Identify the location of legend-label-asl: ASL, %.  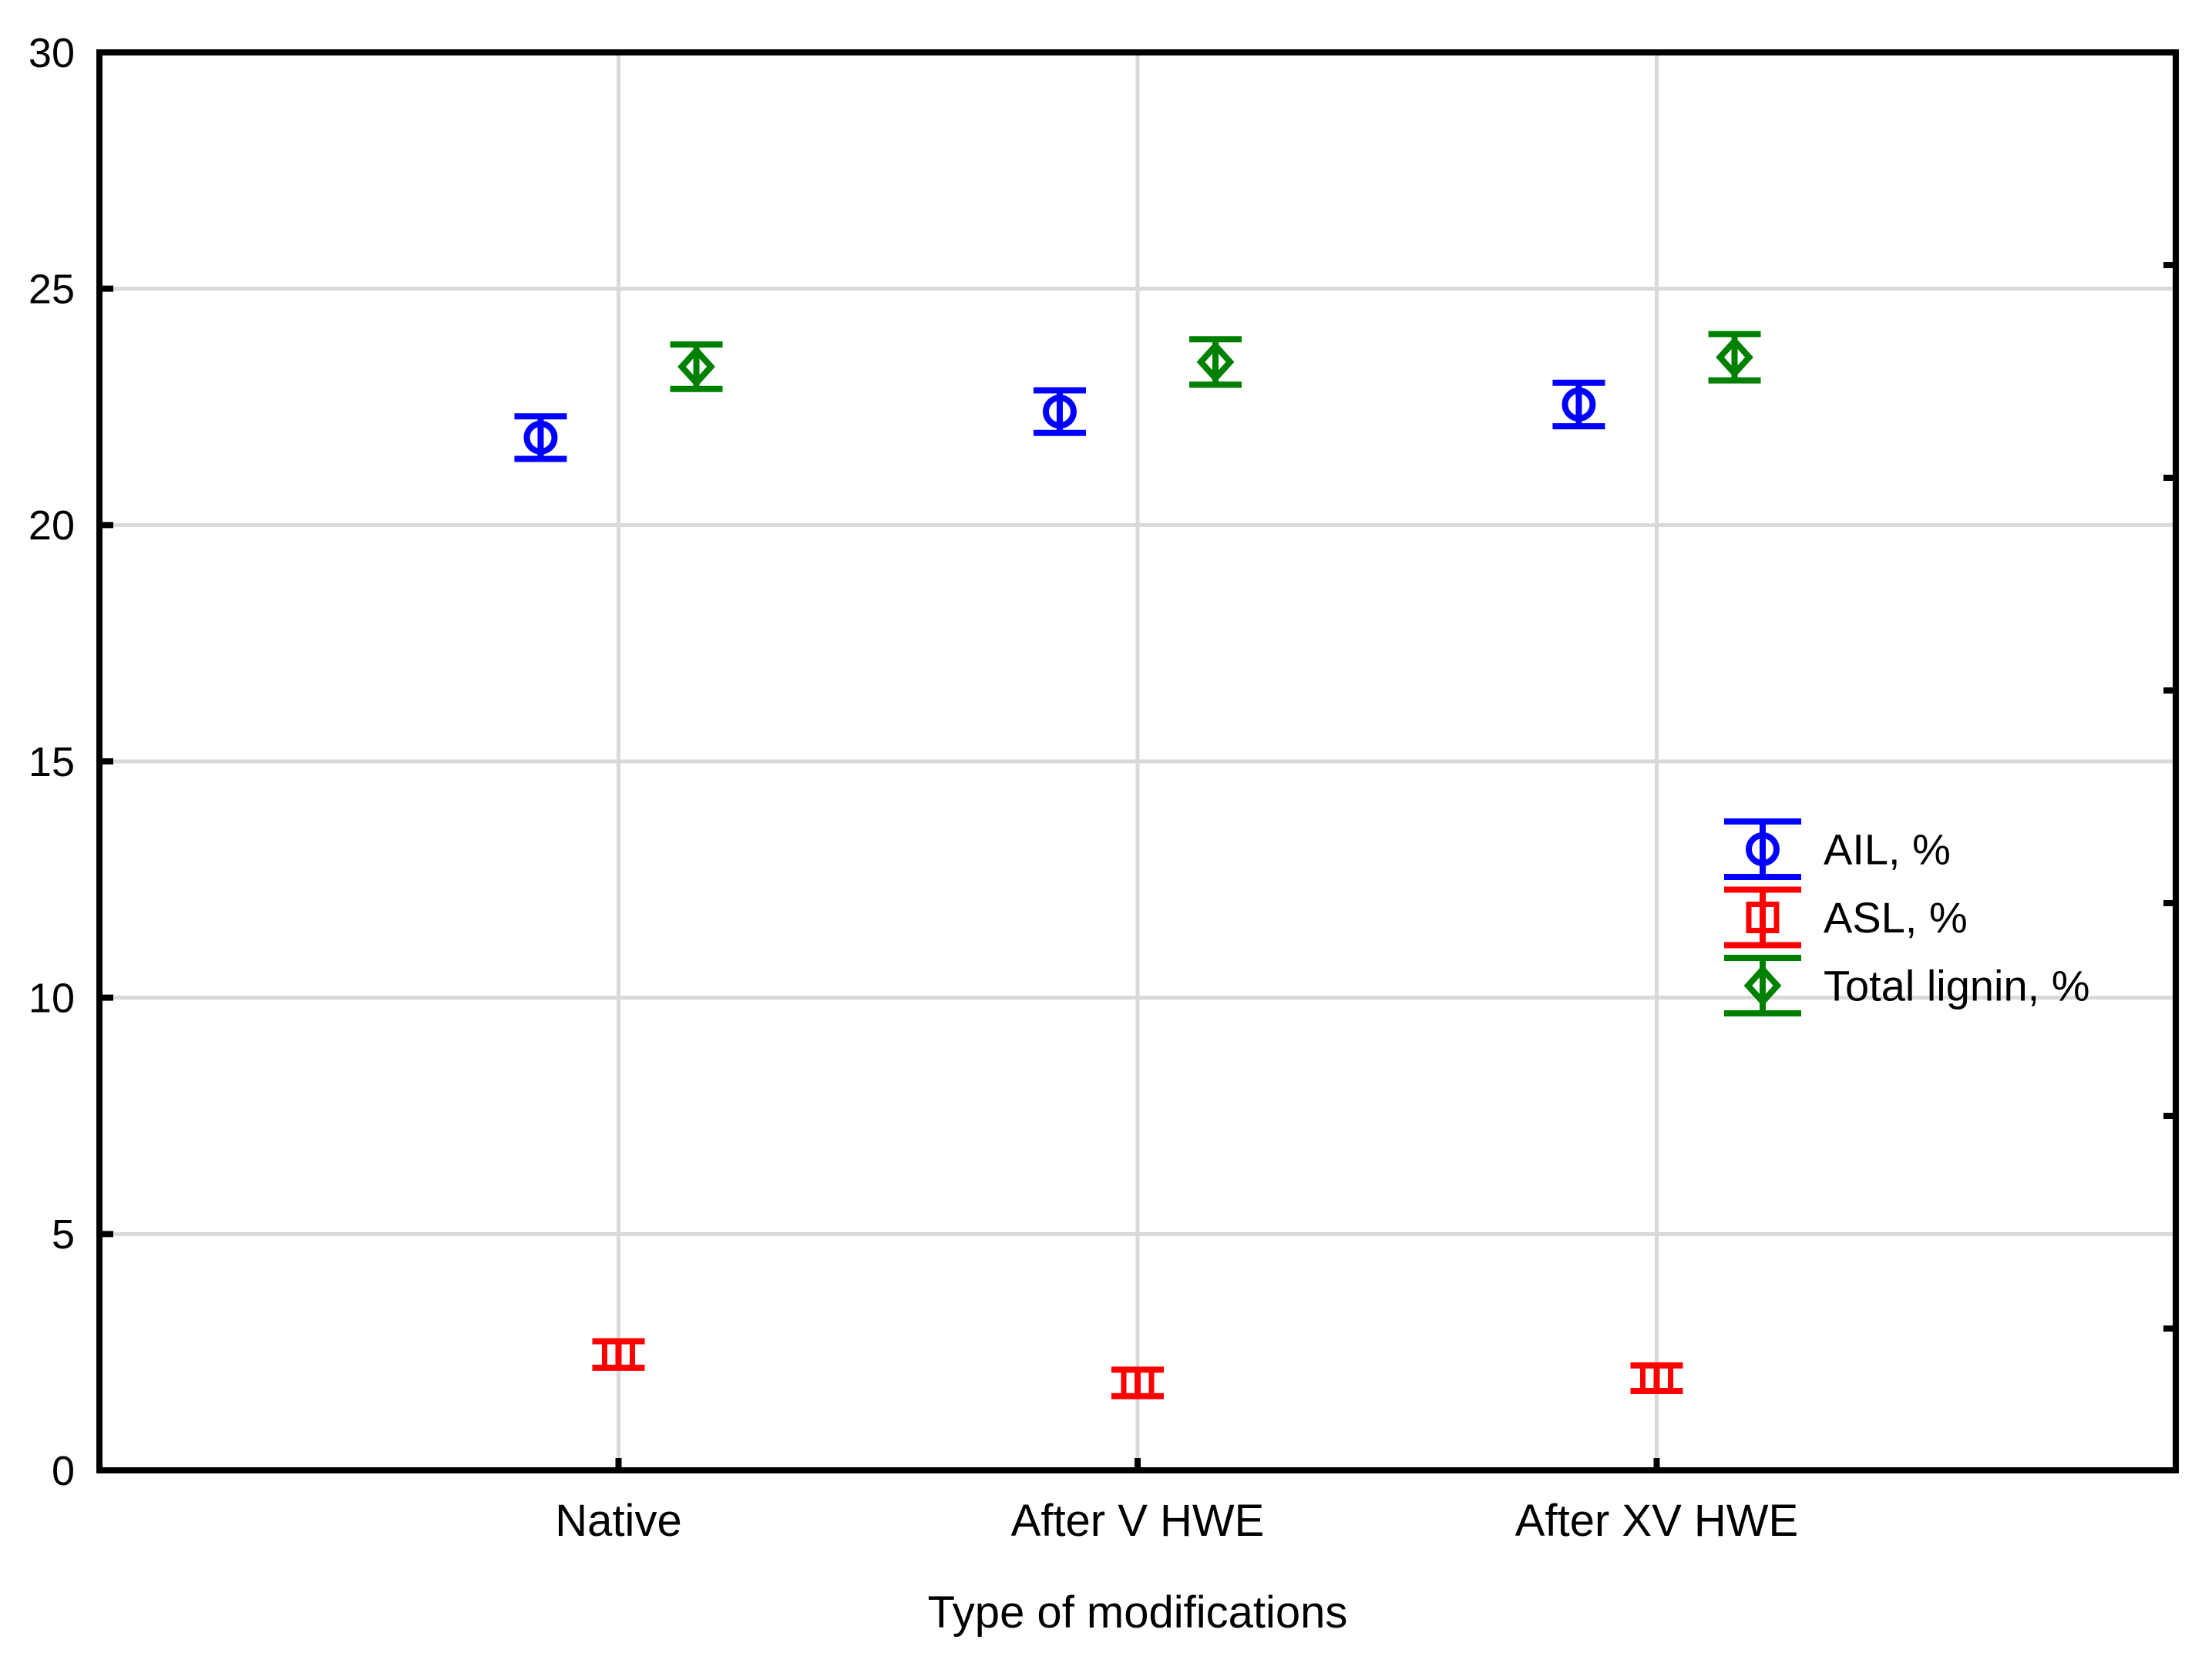
(1896, 917).